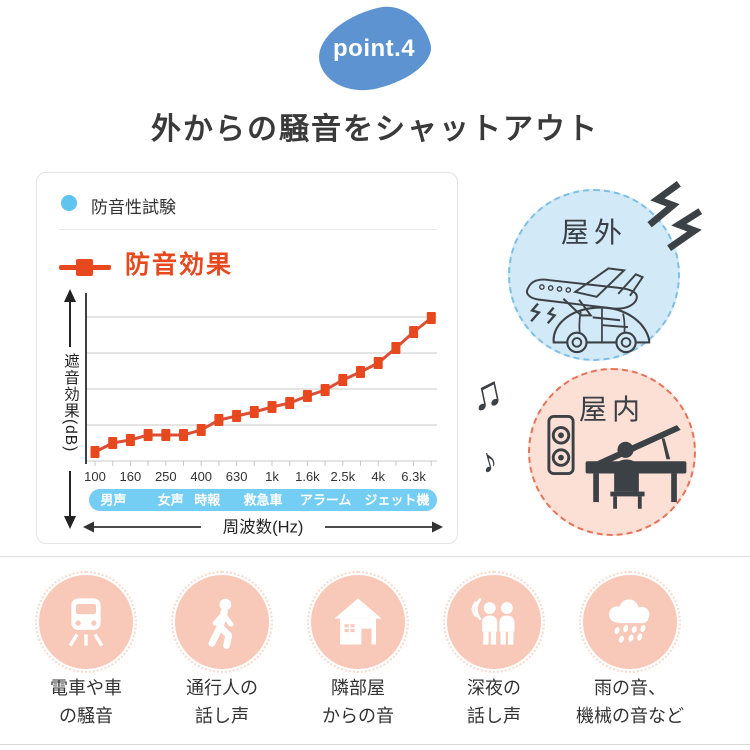 Image resolution: width=750 pixels, height=750 pixels. I want to click on svg-text: 160, so click(131, 476).